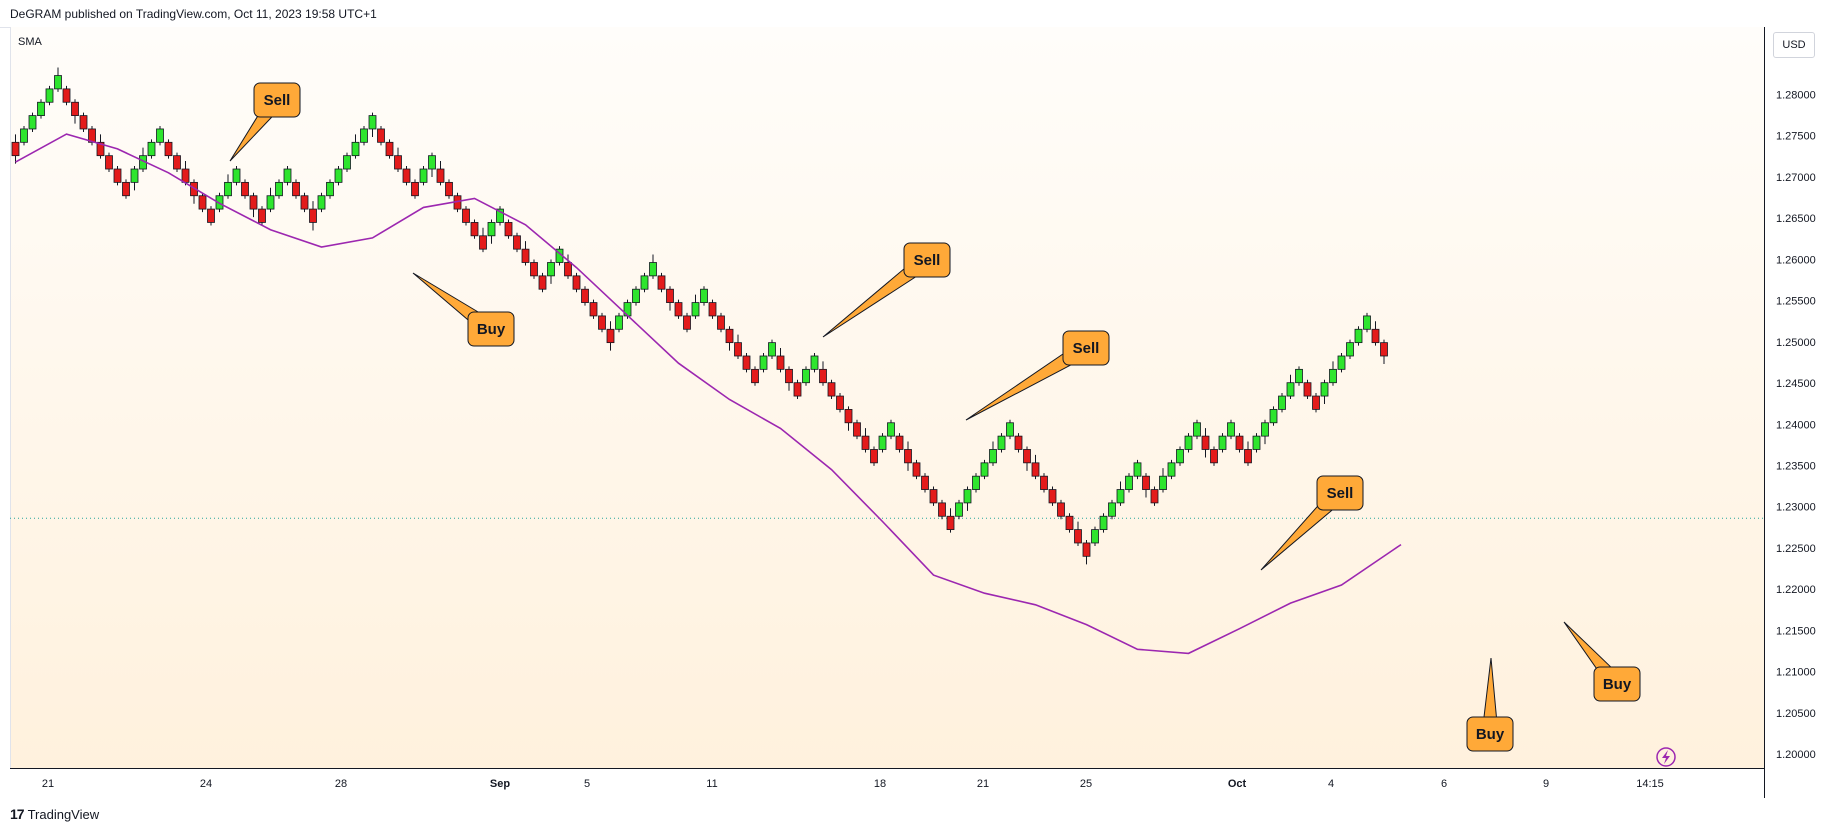  What do you see at coordinates (30, 42) in the screenshot?
I see `indicator-label-sma: SMA` at bounding box center [30, 42].